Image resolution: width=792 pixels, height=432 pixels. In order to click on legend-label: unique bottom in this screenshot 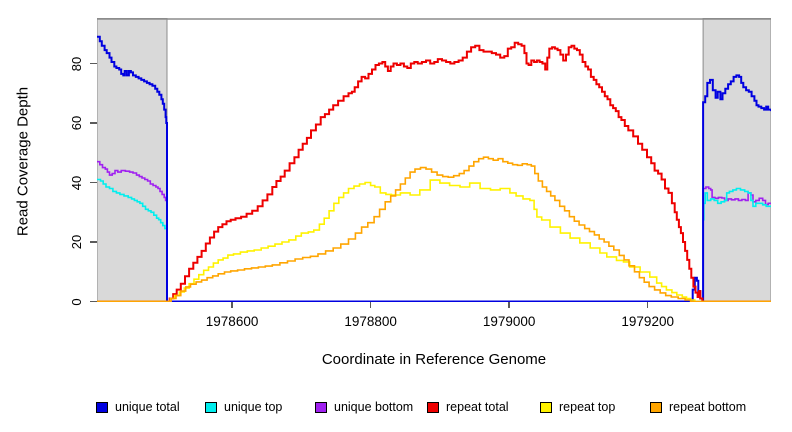, I will do `click(374, 407)`.